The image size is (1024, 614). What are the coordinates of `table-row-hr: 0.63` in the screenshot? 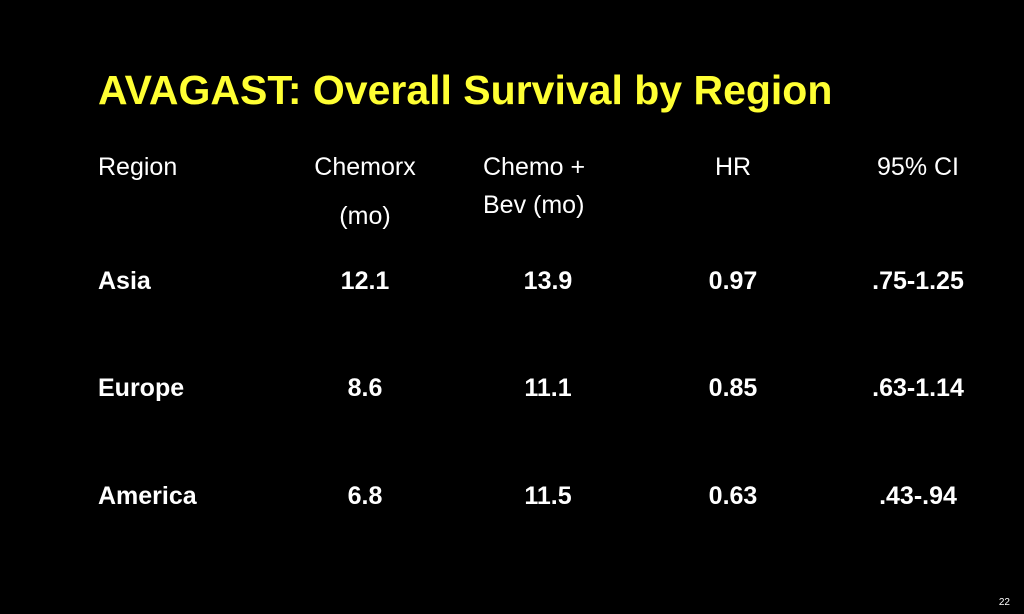 It's located at (733, 496).